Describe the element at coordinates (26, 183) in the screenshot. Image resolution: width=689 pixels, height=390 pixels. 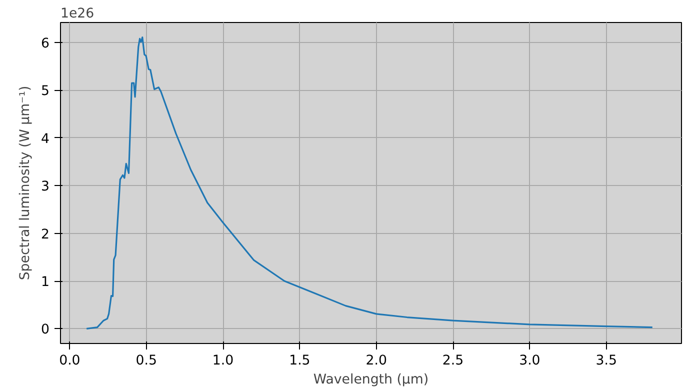
I see `y-axis-title: Spectral luminosity (W μm⁻¹)` at that location.